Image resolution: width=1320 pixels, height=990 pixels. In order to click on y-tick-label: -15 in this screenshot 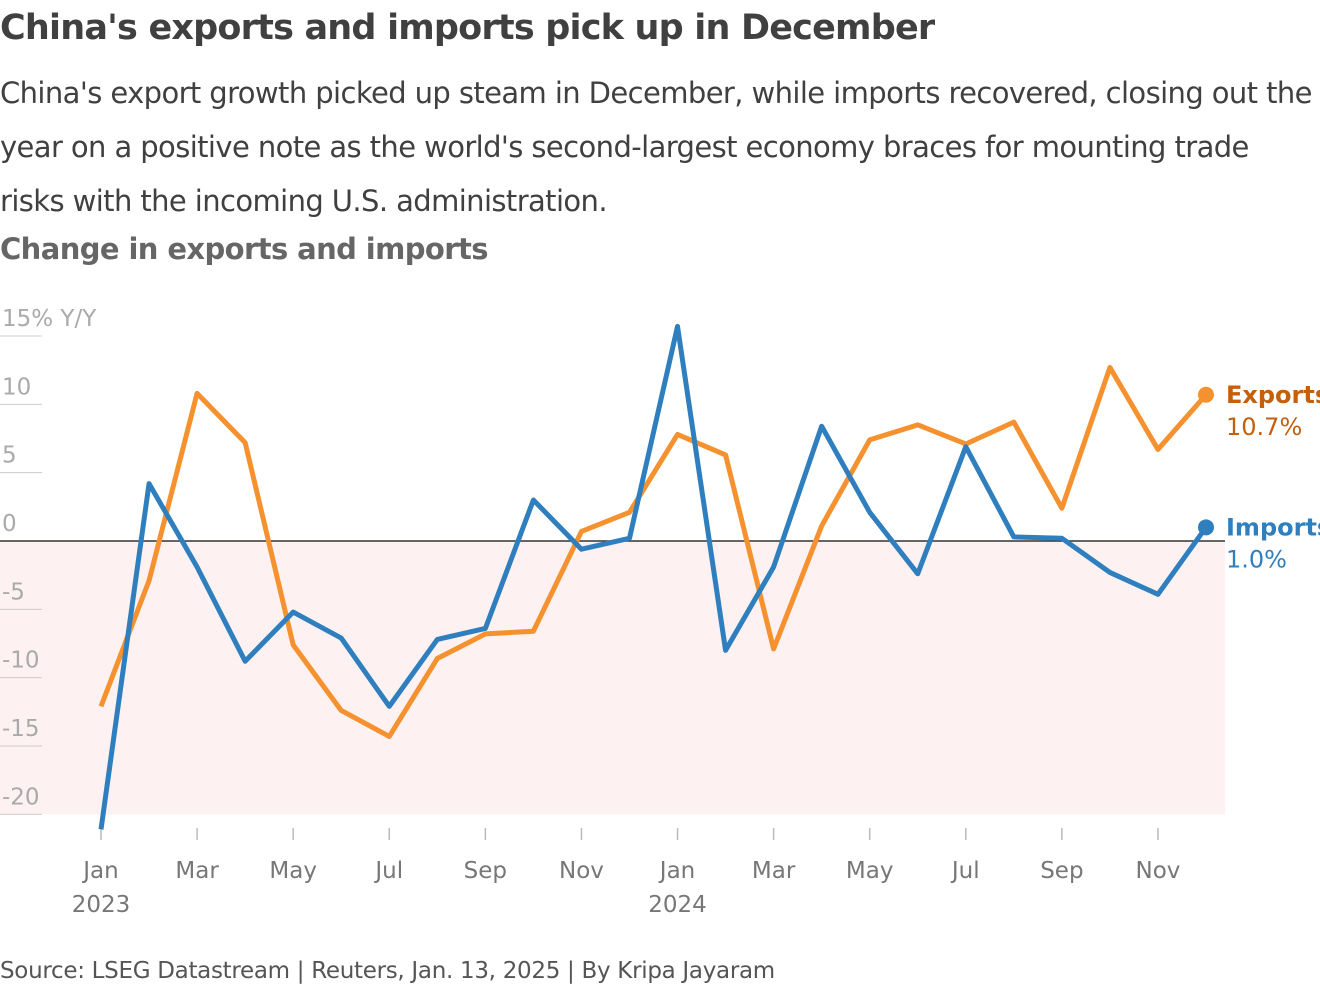, I will do `click(21, 729)`.